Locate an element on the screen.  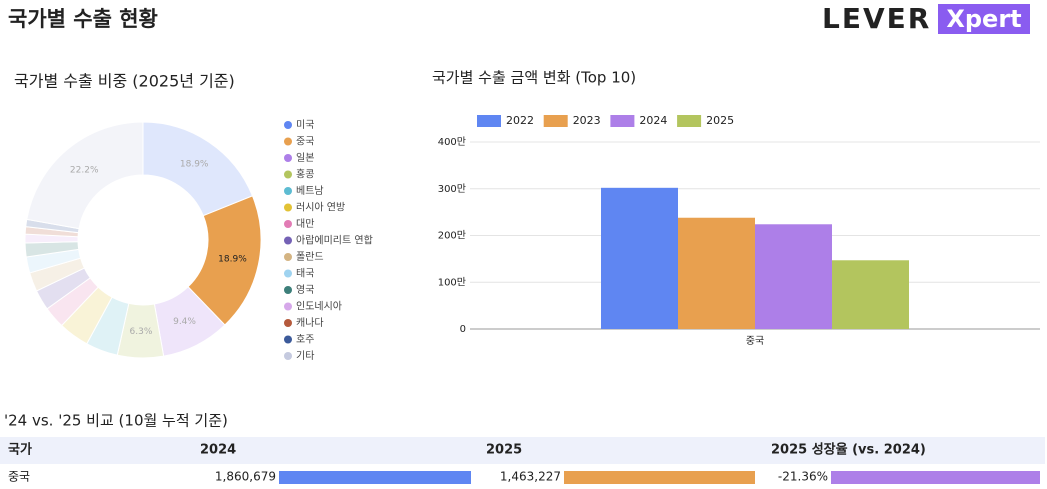
legend-label: 호주 is located at coordinates (305, 340).